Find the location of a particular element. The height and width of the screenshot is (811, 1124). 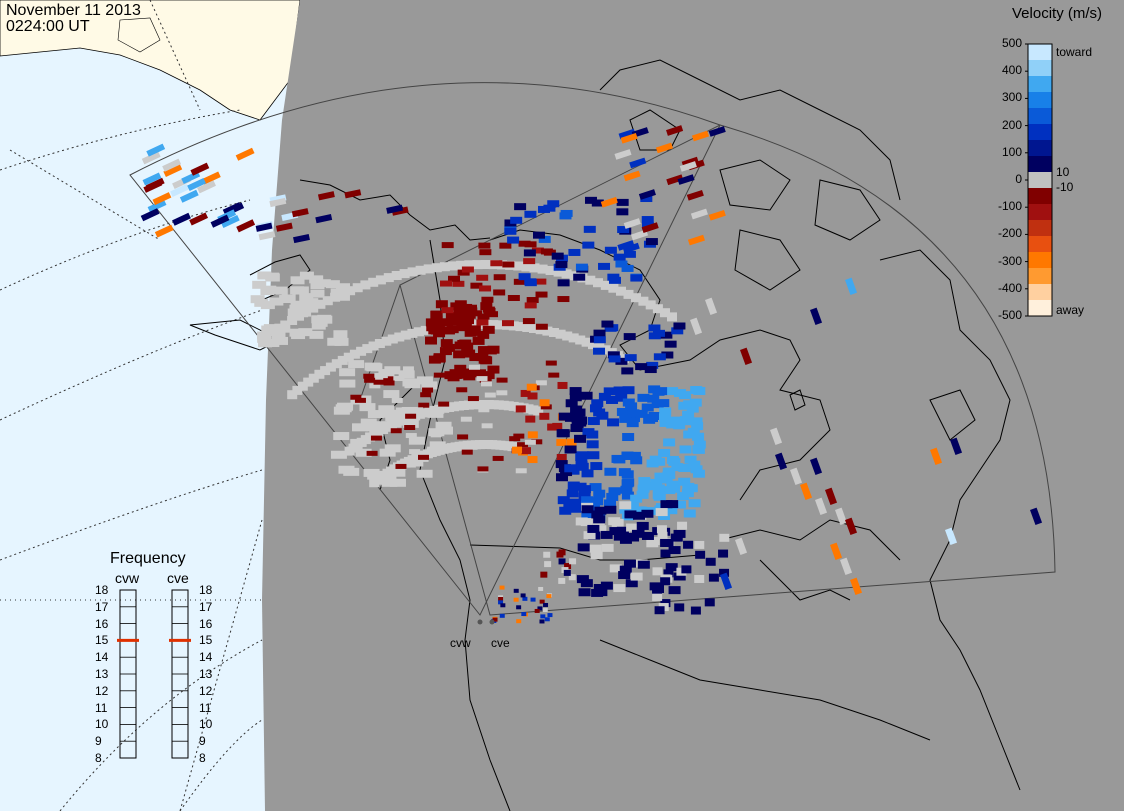

site-label-cvw: cvw is located at coordinates (460, 643).